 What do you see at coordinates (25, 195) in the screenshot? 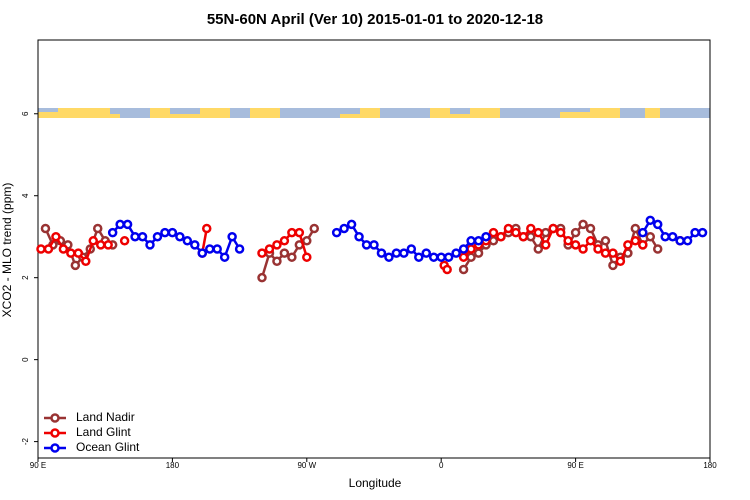
I see `y-tick-label: 4` at bounding box center [25, 195].